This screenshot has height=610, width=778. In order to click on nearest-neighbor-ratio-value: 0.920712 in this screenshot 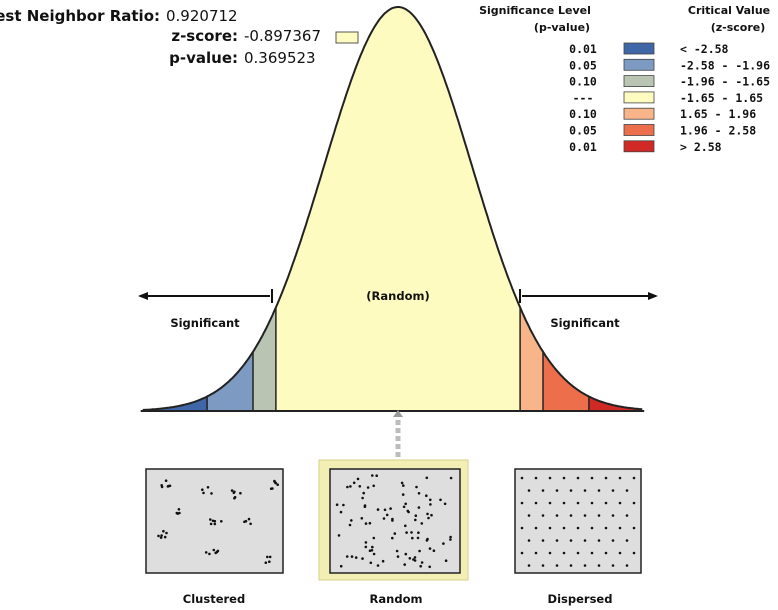, I will do `click(202, 16)`.